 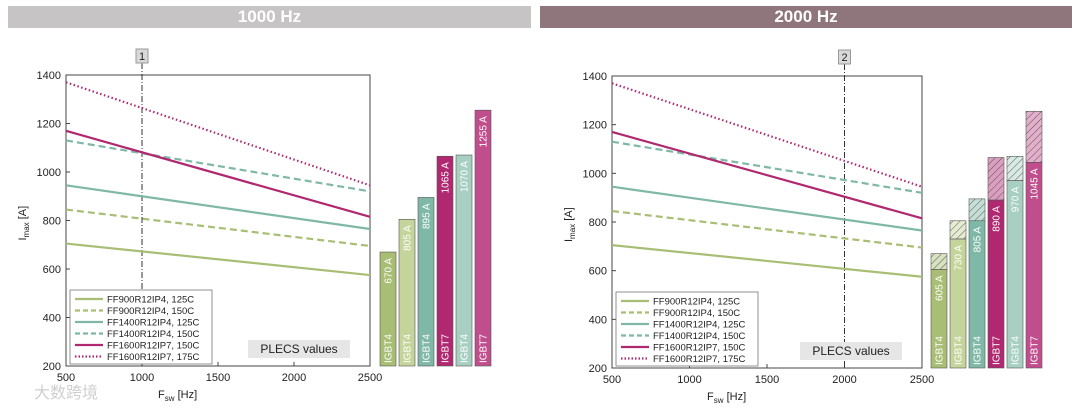 I want to click on y-tick-label: 400, so click(x=52, y=319).